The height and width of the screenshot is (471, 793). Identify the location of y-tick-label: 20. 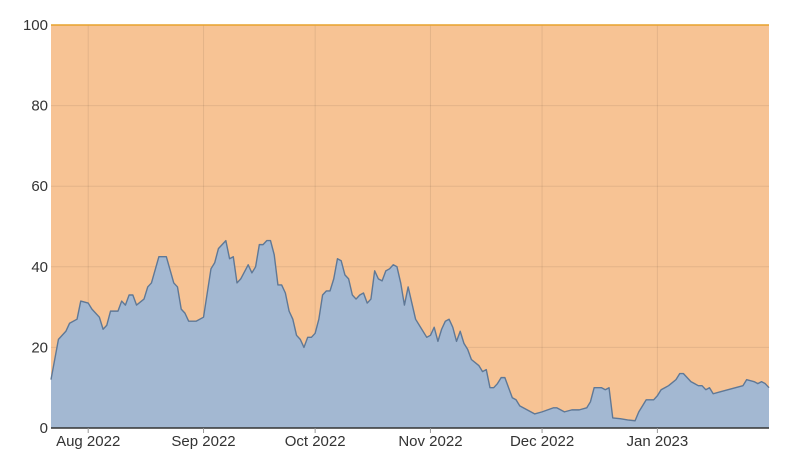
(39, 347).